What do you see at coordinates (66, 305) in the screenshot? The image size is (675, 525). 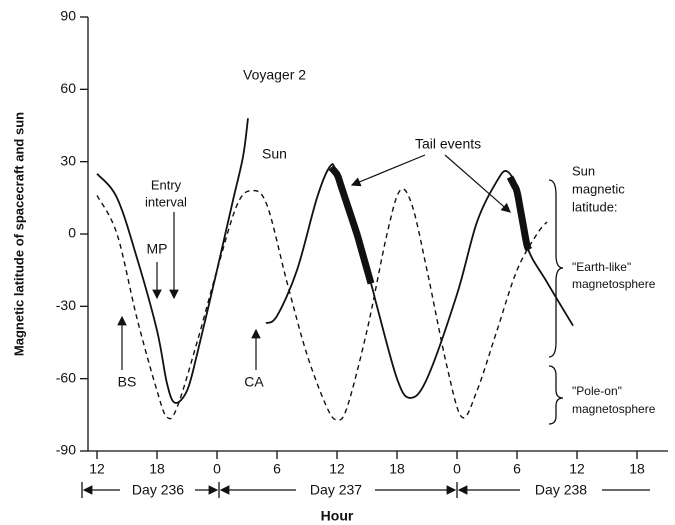 I see `y-tick-label: -30` at bounding box center [66, 305].